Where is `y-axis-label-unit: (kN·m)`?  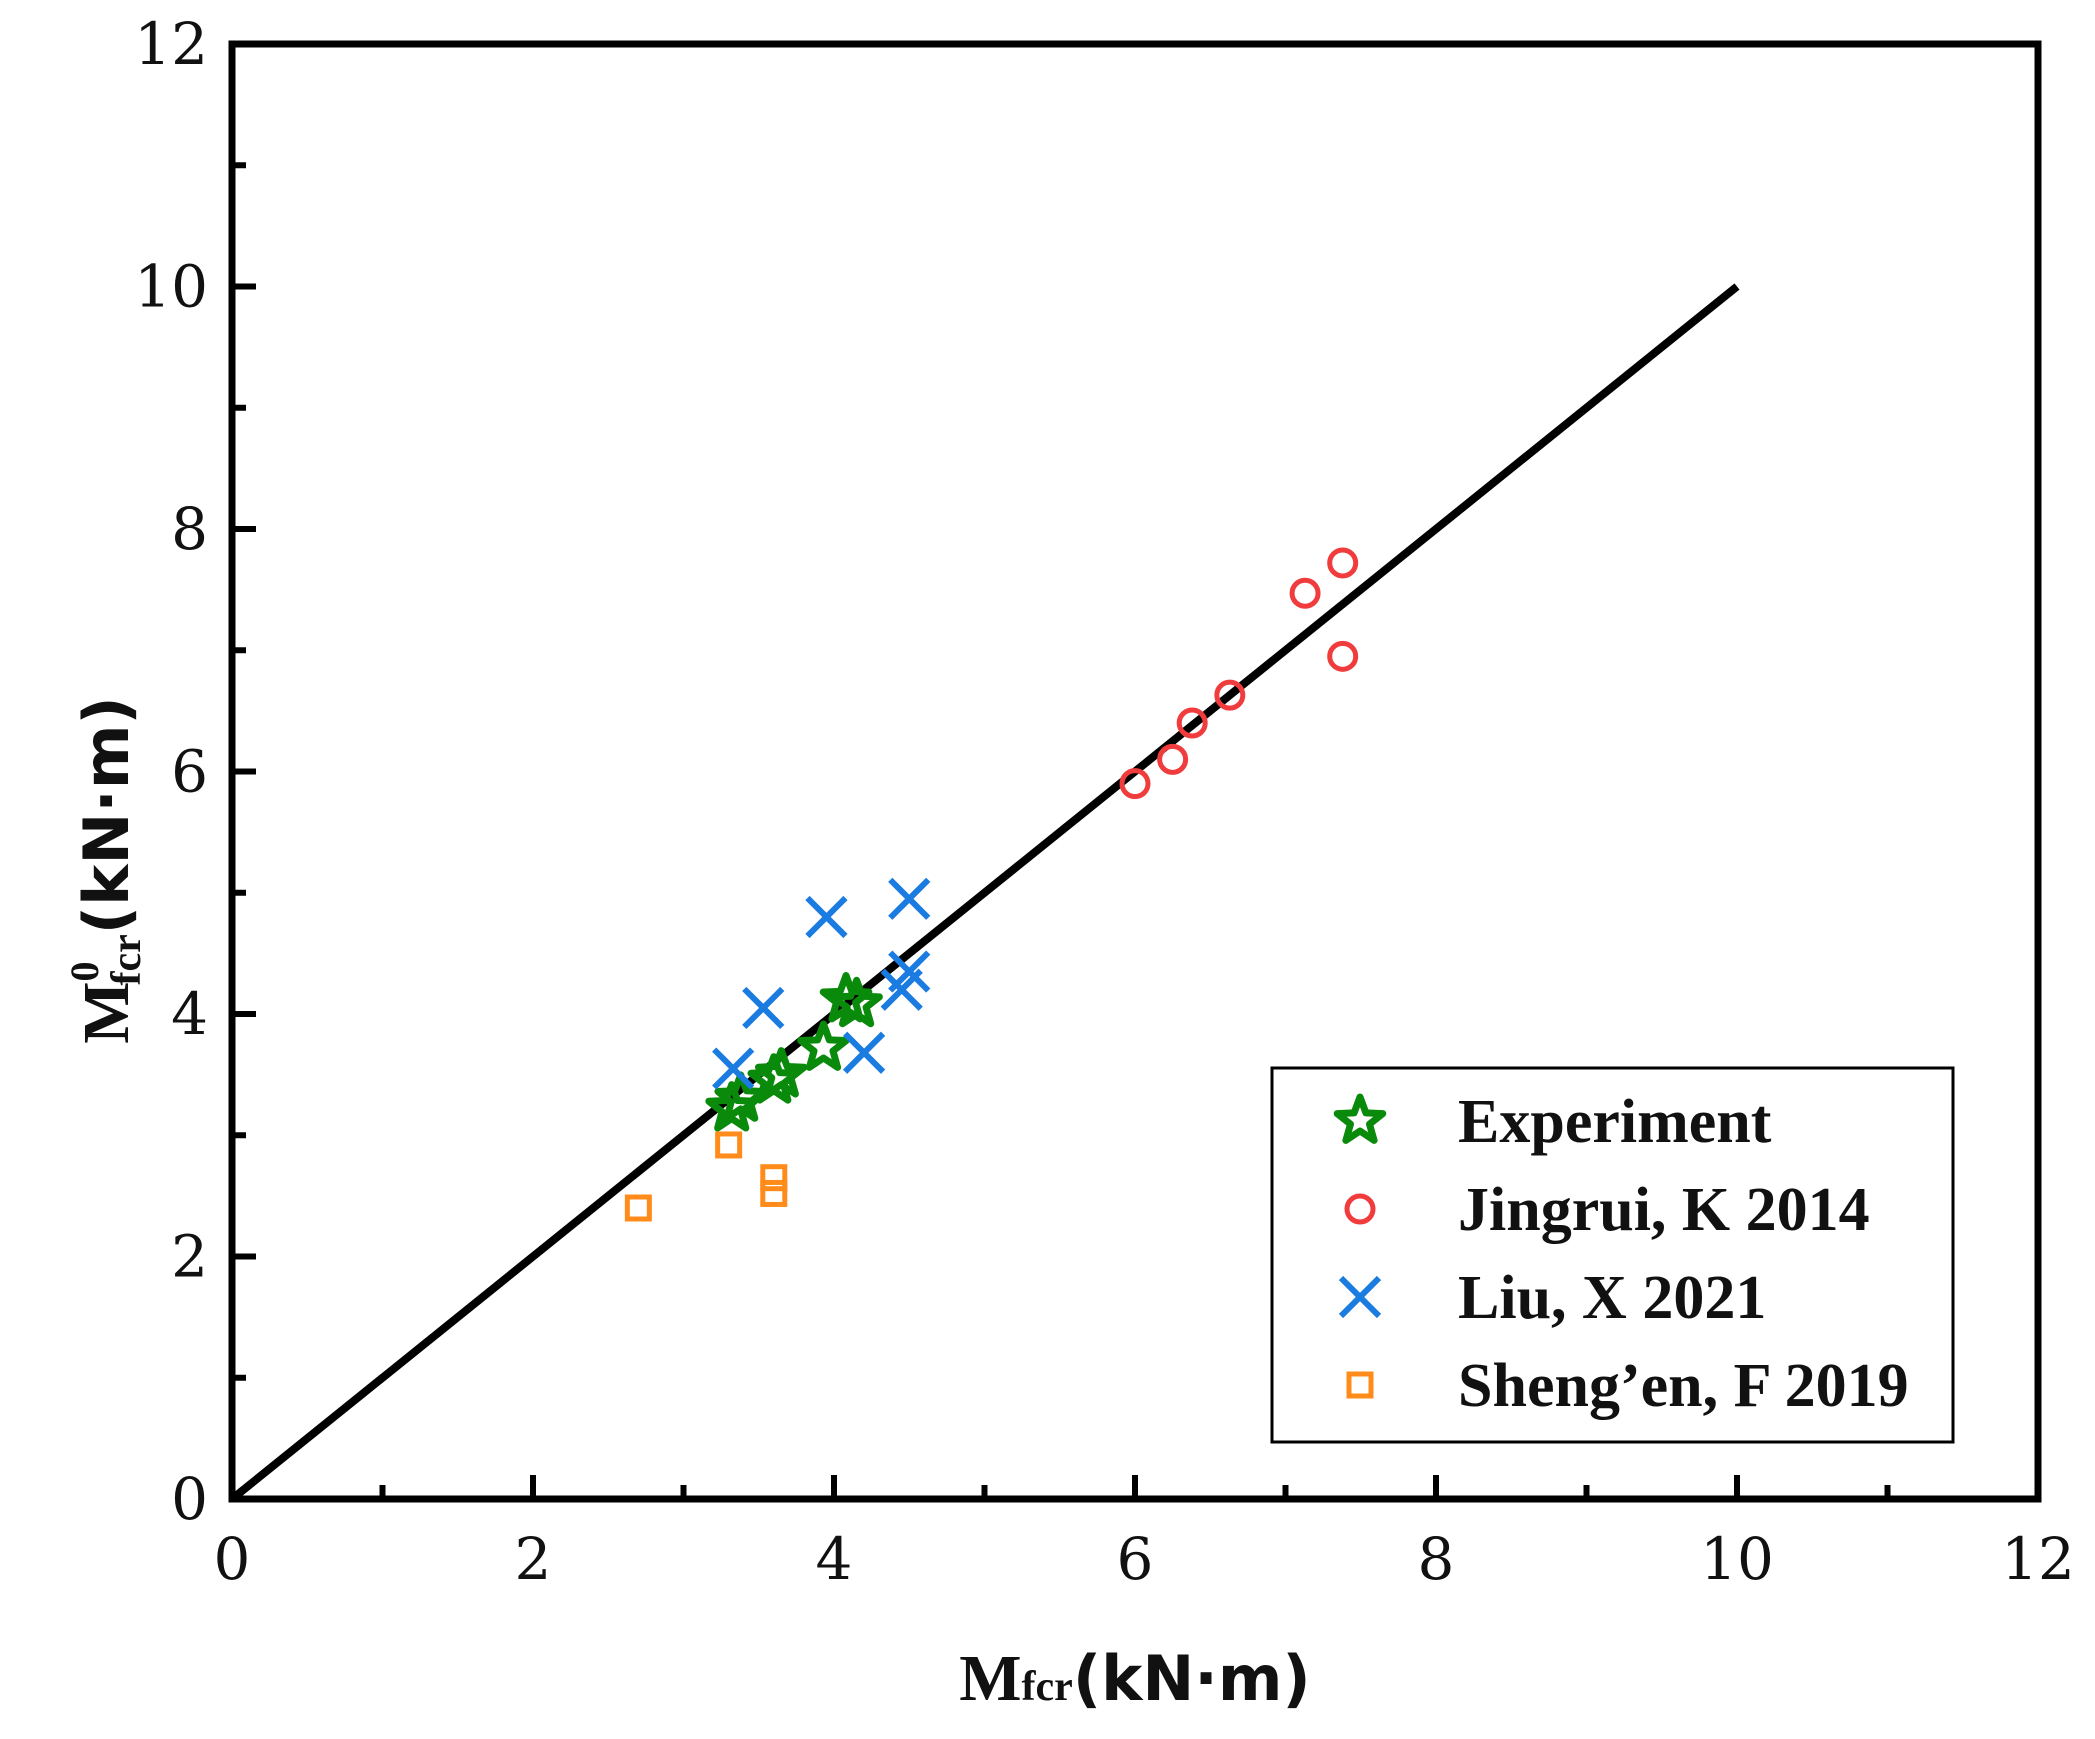 y-axis-label-unit: (kN·m) is located at coordinates (106, 815).